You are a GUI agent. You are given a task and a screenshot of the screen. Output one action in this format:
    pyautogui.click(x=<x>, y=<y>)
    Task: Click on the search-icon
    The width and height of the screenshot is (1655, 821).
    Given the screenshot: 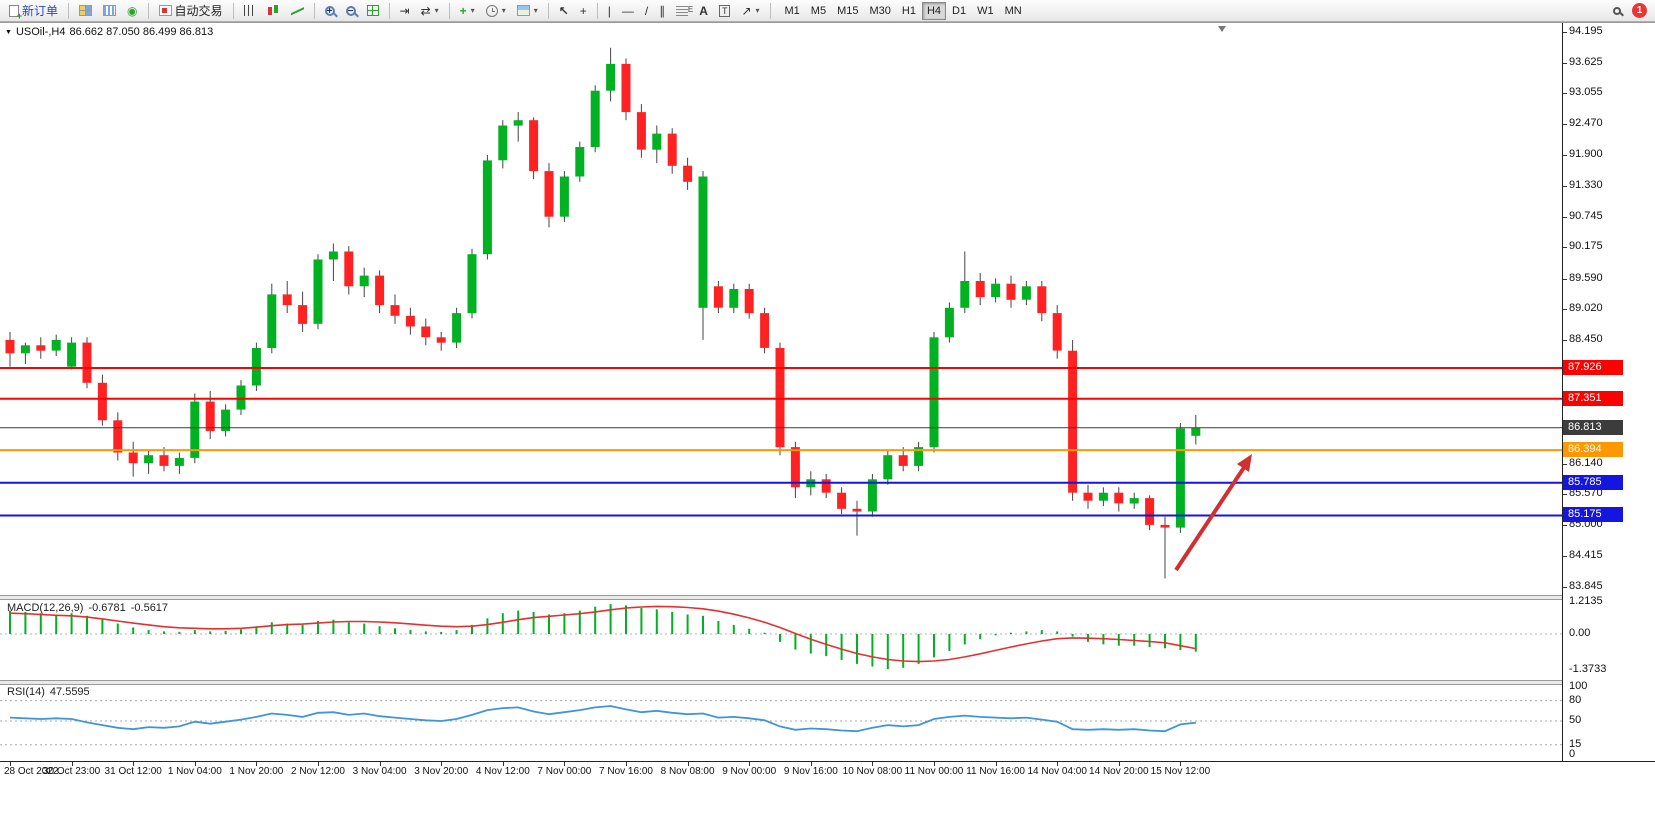 What is the action you would take?
    pyautogui.click(x=1617, y=10)
    